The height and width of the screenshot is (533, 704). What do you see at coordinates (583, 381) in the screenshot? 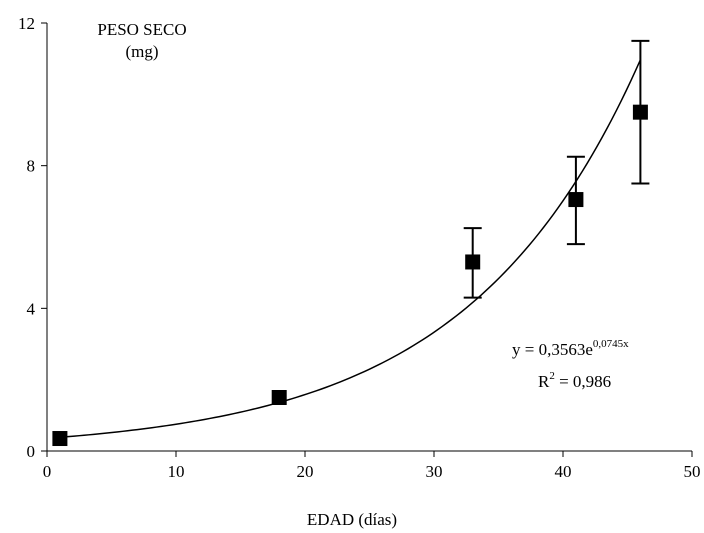
I see `r2-value: = 0,986` at bounding box center [583, 381].